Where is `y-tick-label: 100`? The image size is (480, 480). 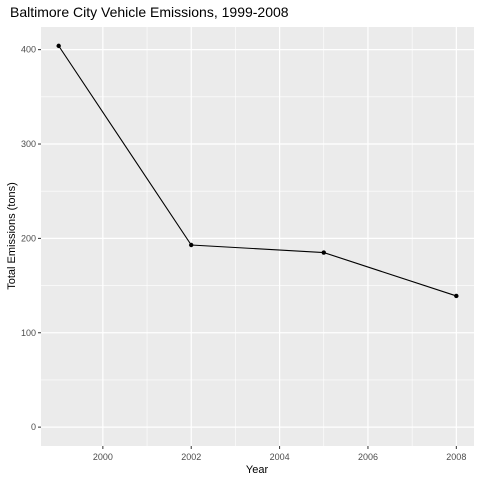
y-tick-label: 100 is located at coordinates (28, 333).